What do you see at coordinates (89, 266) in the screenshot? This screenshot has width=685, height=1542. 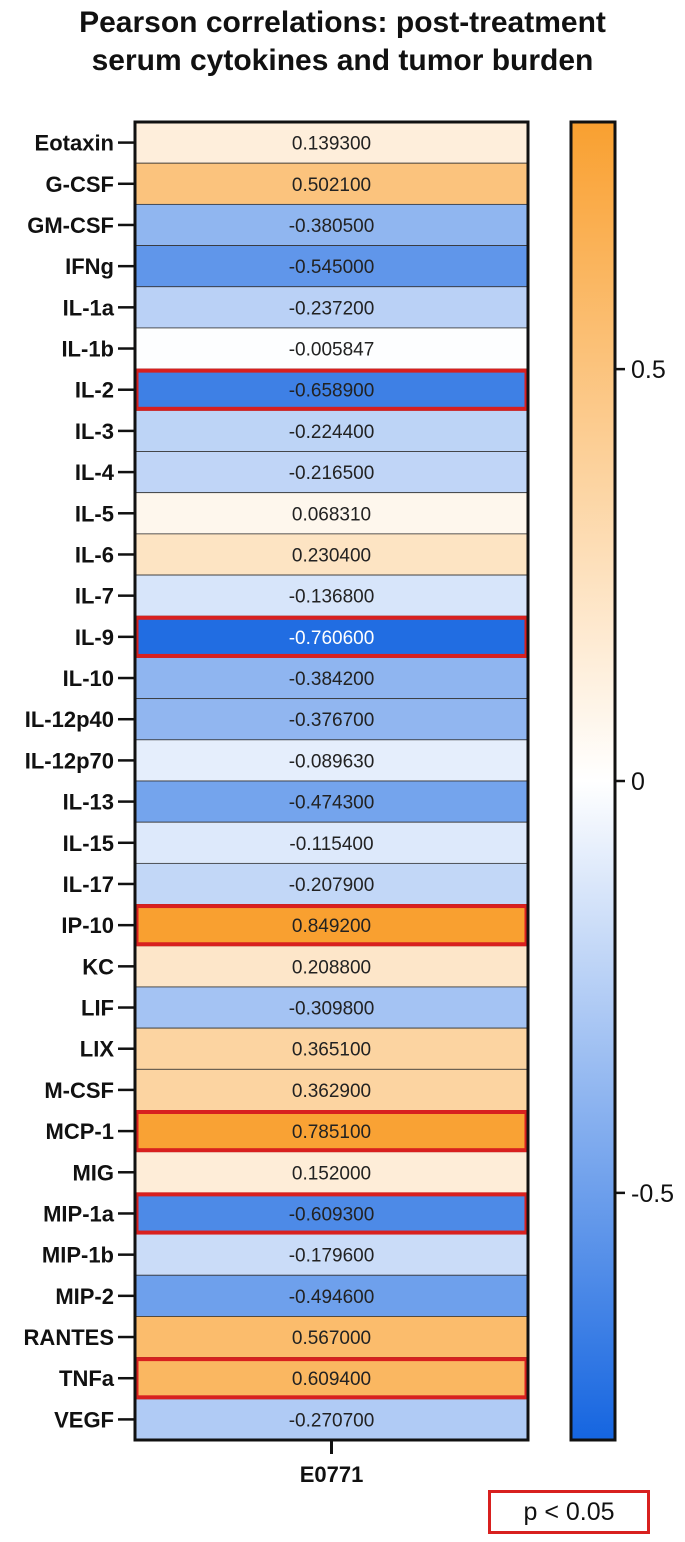 I see `row-label: IFNg` at bounding box center [89, 266].